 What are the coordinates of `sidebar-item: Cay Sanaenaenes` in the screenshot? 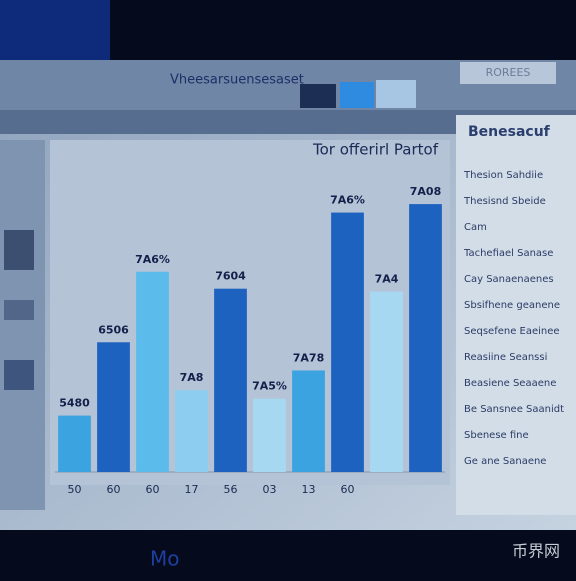 It's located at (509, 279).